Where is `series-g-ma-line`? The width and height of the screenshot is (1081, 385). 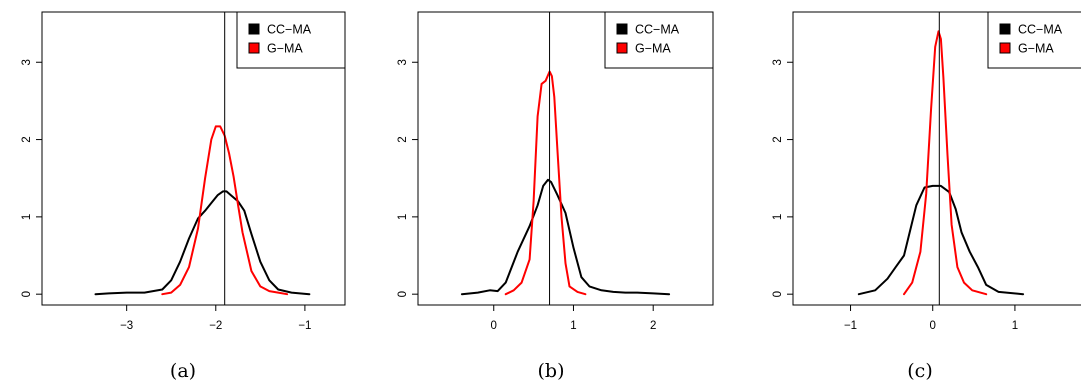
series-g-ma-line is located at coordinates (945, 163).